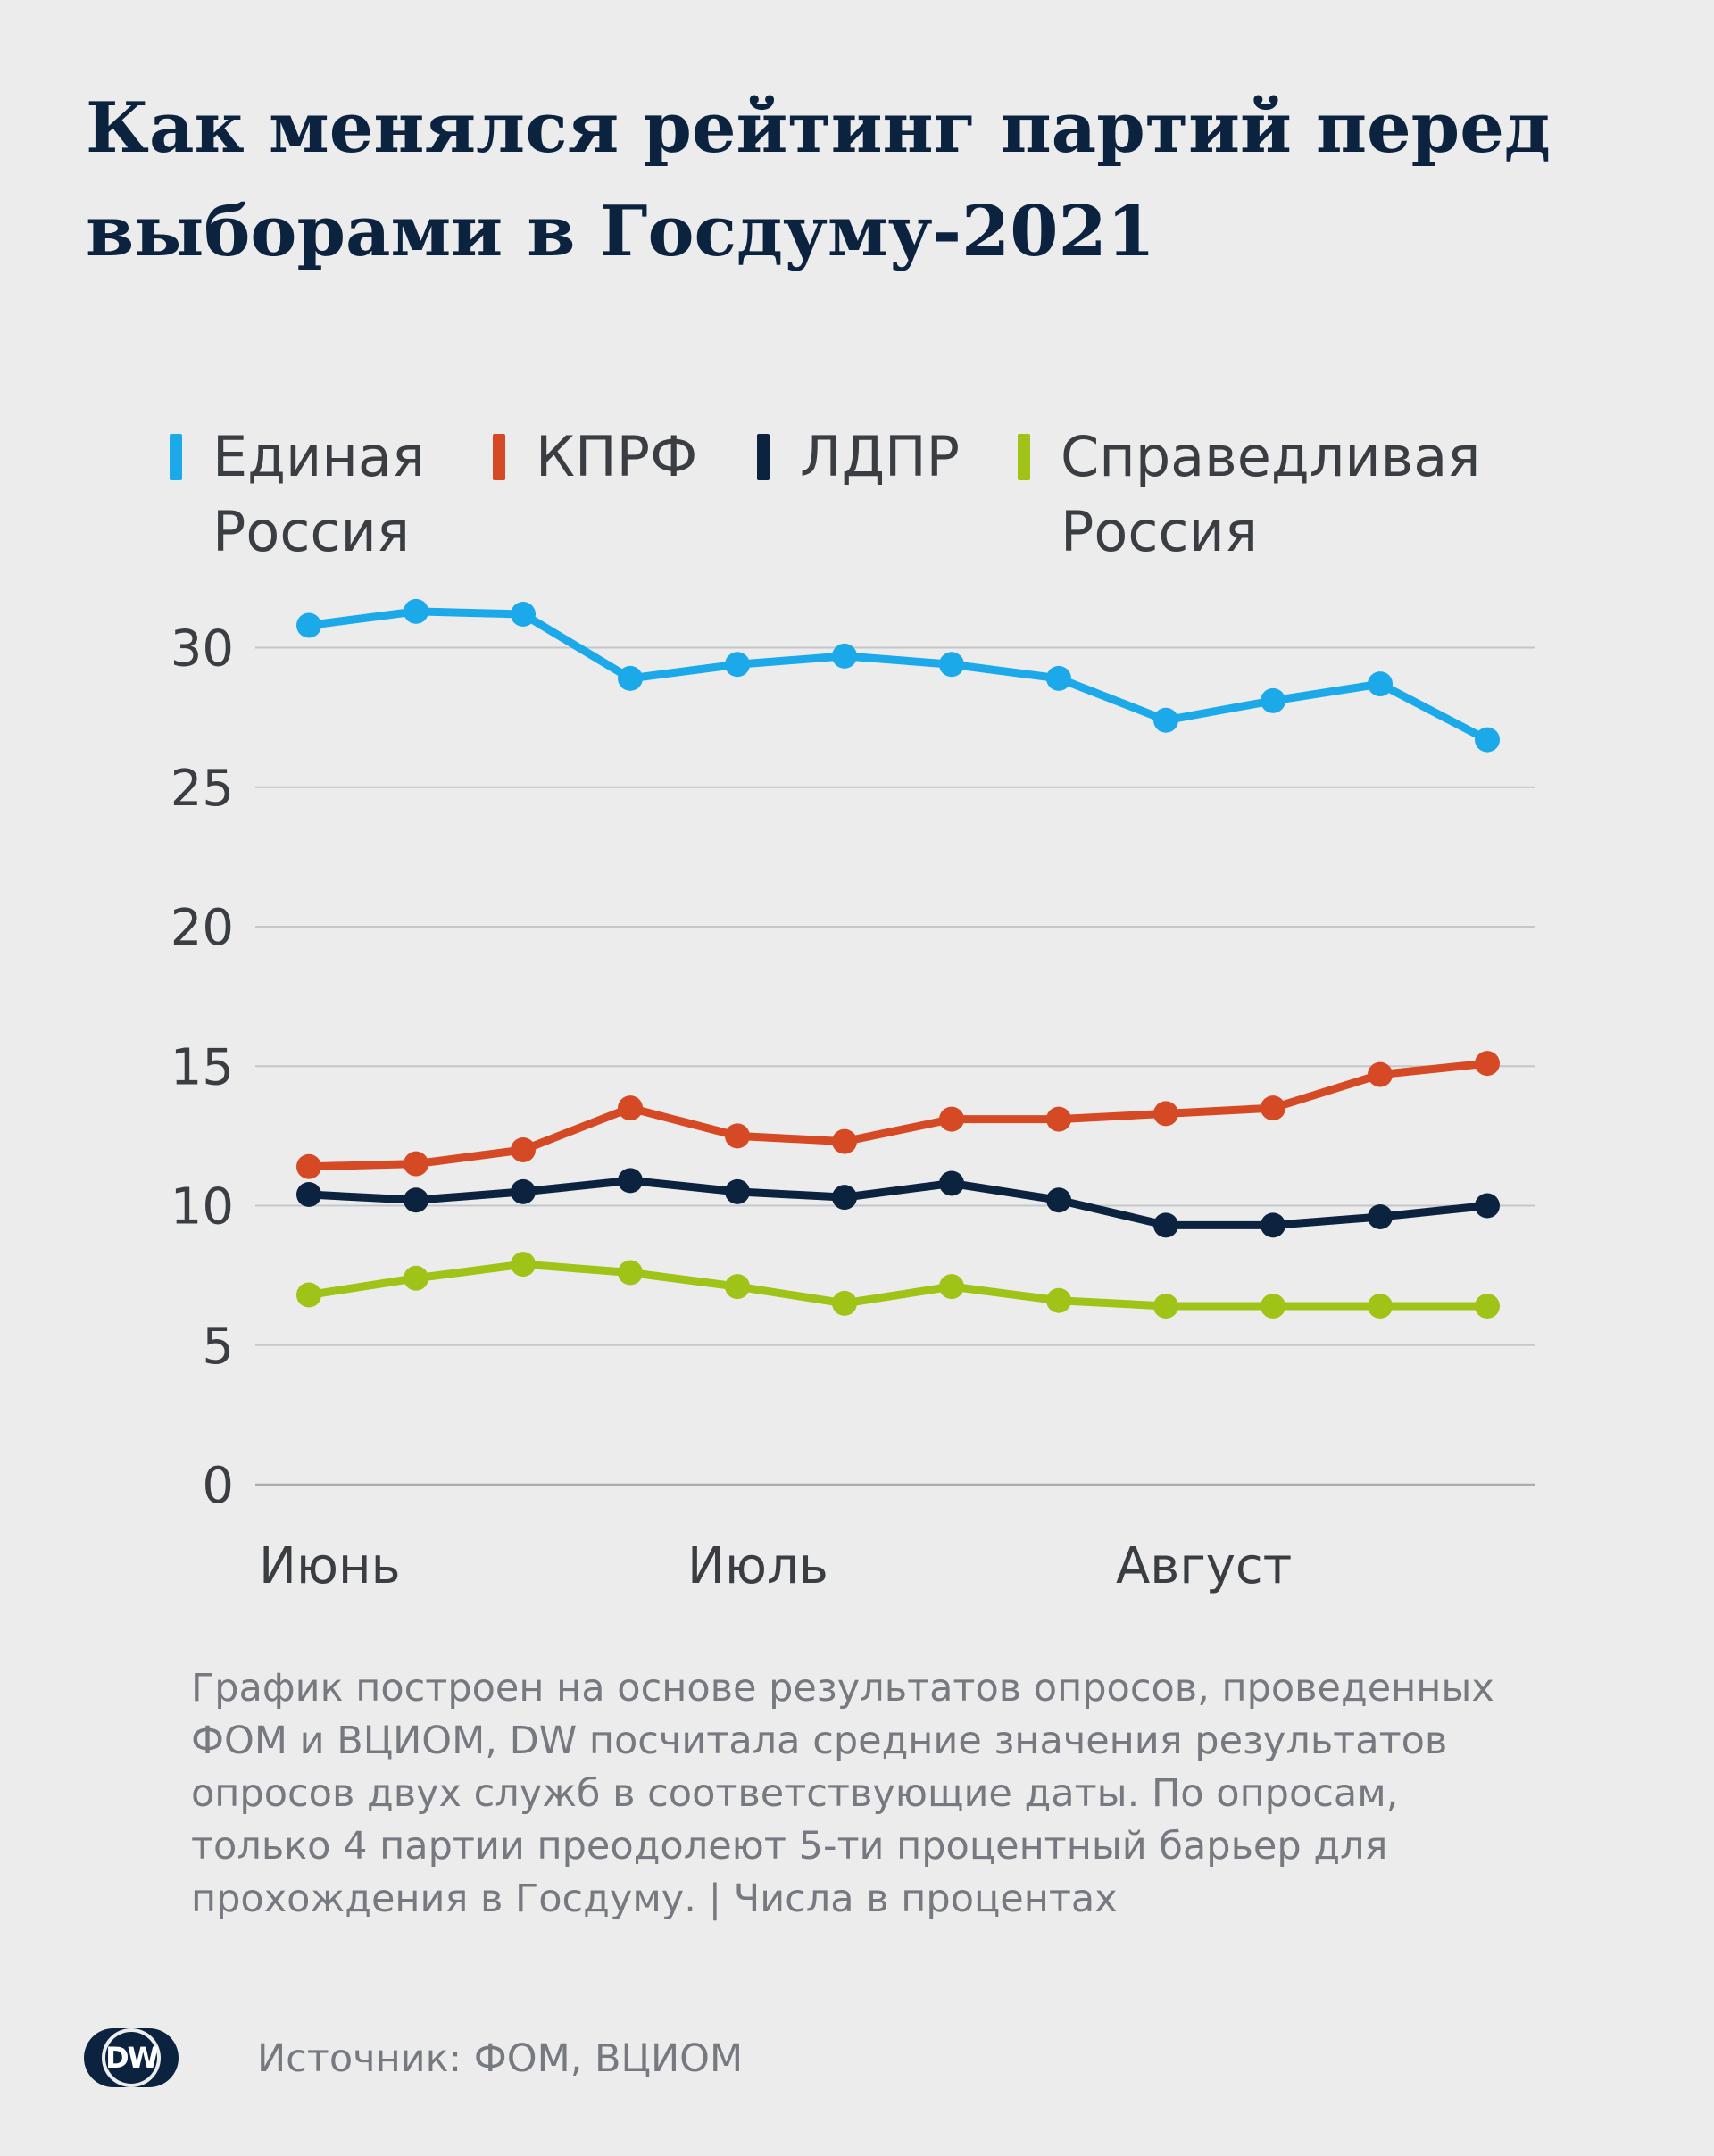 The height and width of the screenshot is (2156, 1714). I want to click on y-tick-label: 30, so click(202, 649).